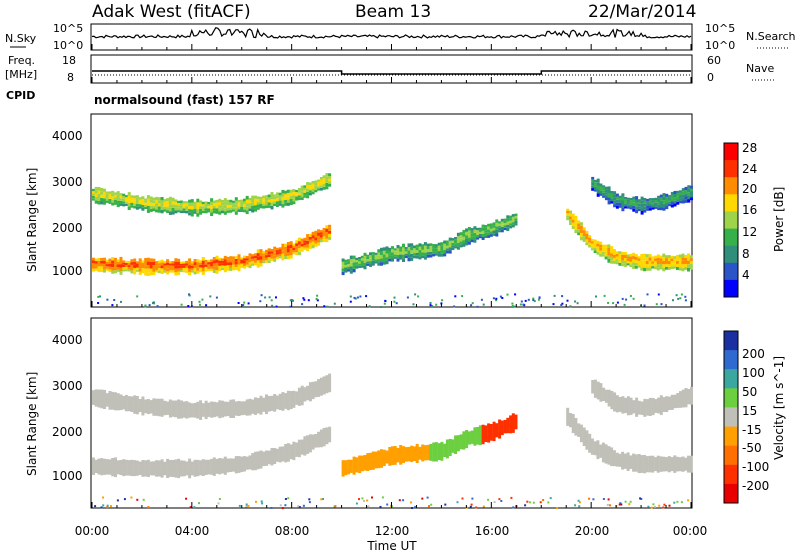  Describe the element at coordinates (391, 32) in the screenshot. I see `noise-trace` at that location.